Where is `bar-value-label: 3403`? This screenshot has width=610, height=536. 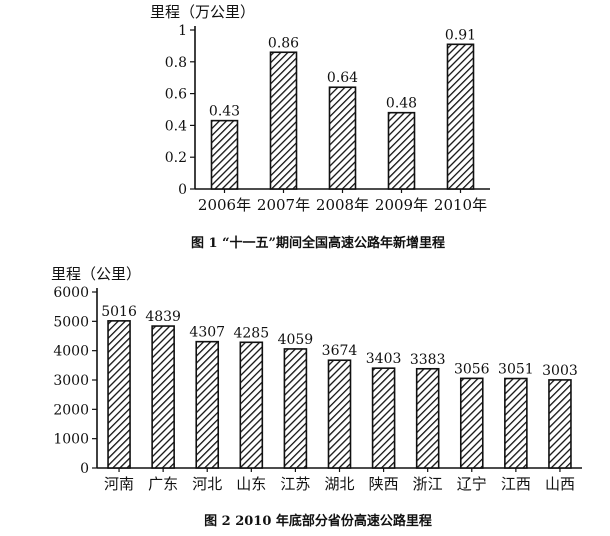 bar-value-label: 3403 is located at coordinates (384, 359).